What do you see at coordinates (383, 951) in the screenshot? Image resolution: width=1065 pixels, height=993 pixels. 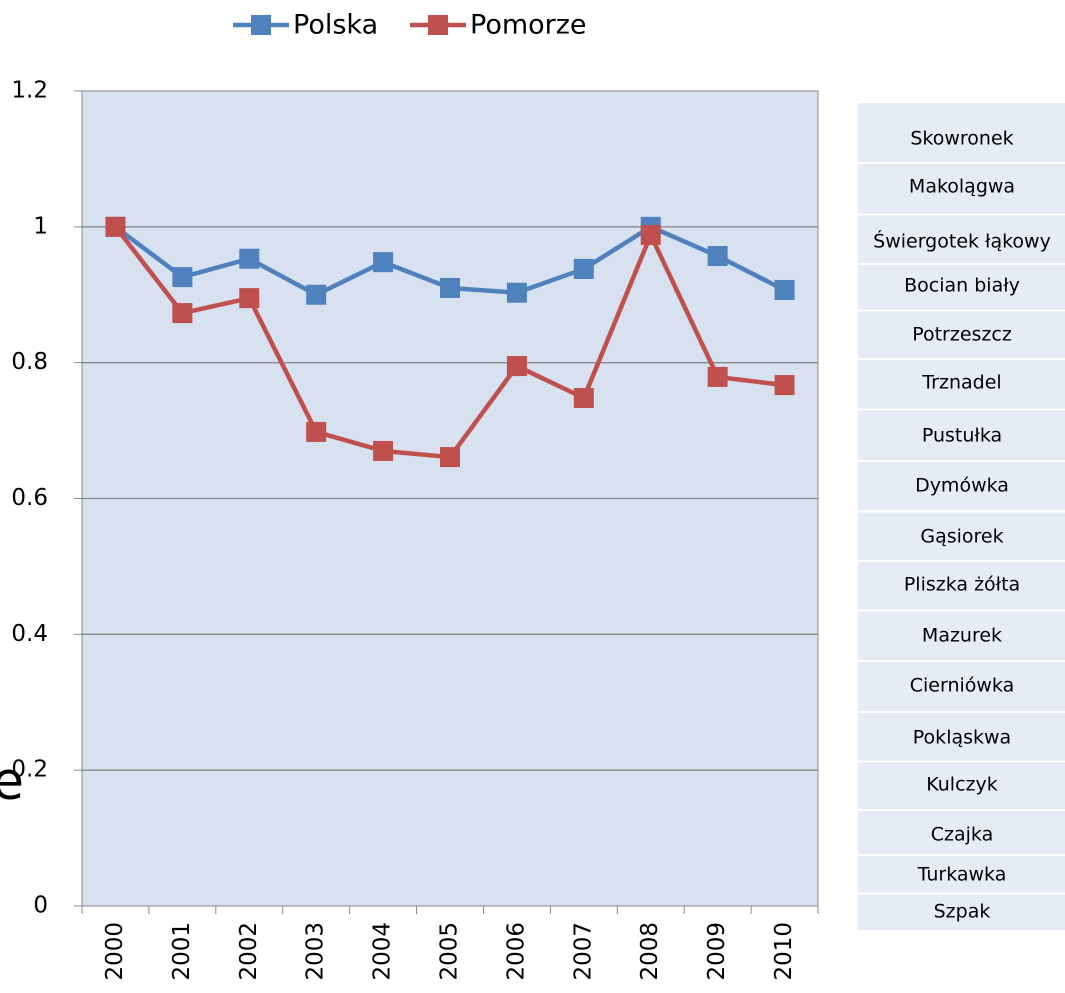 I see `x-tick-label: 2004` at bounding box center [383, 951].